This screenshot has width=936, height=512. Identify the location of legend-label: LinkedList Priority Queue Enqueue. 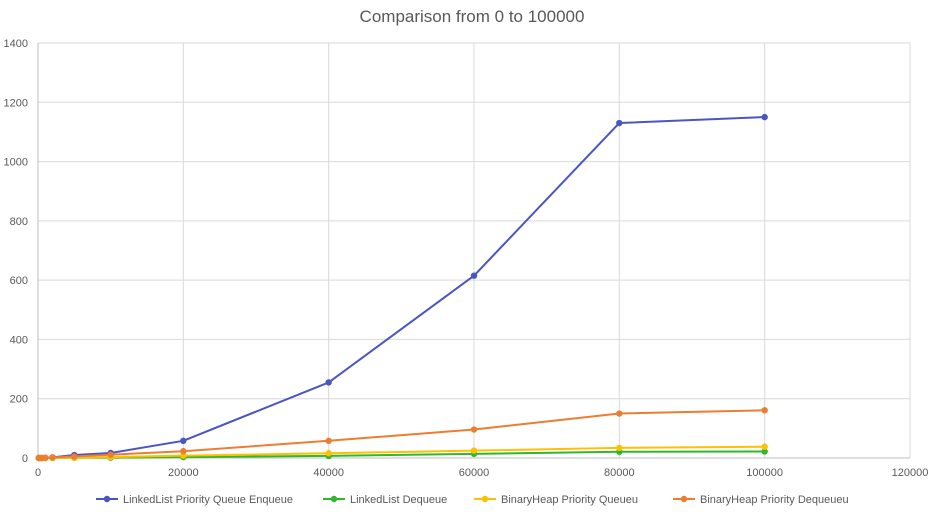
(208, 500).